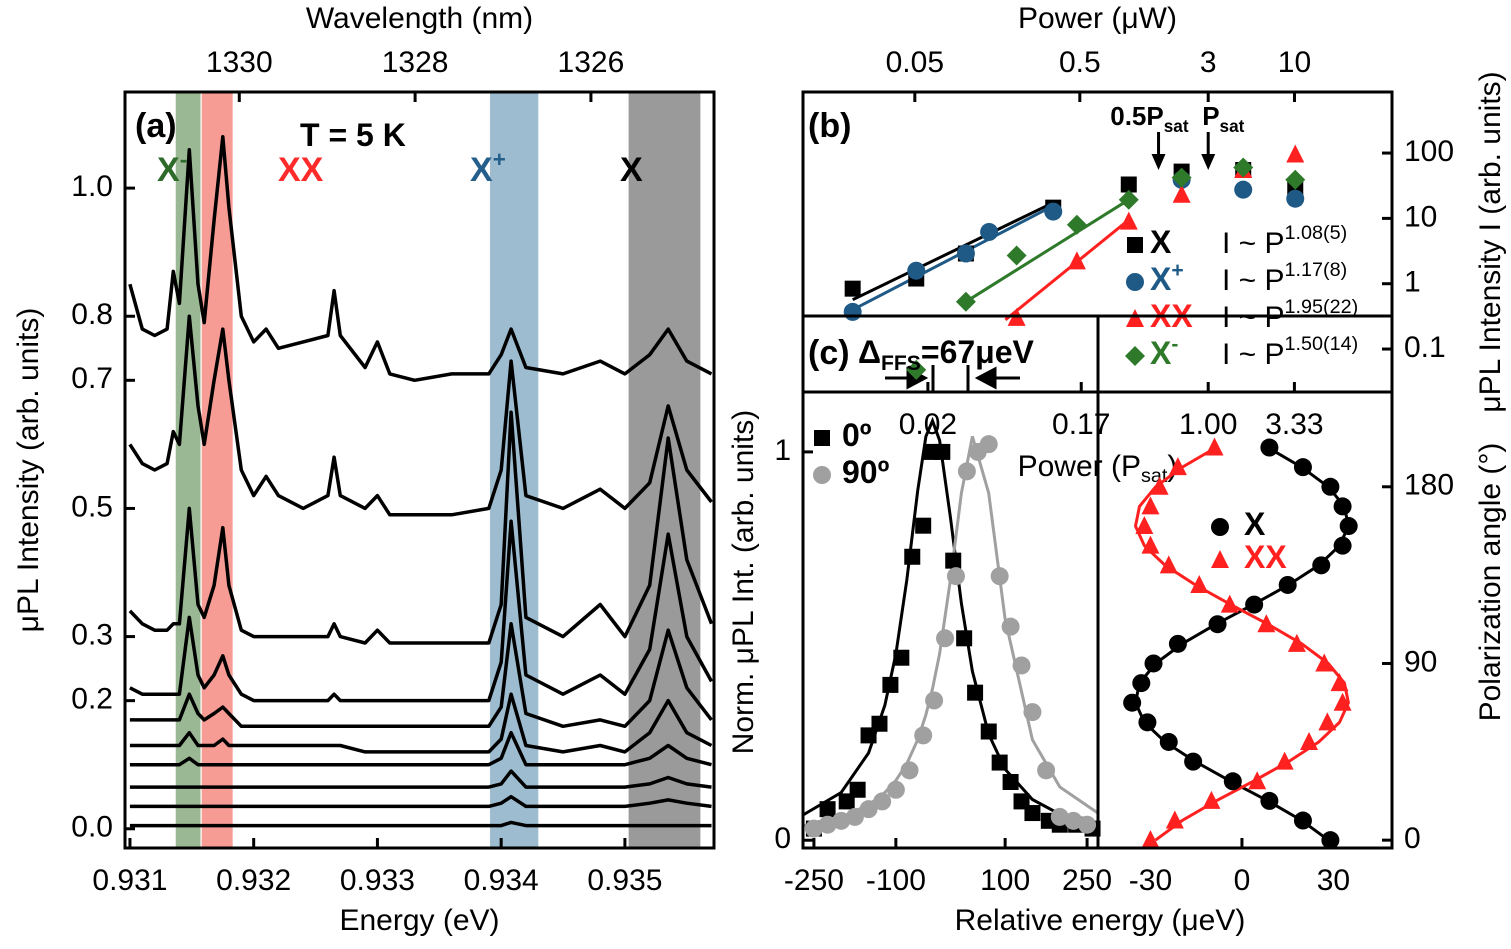 The height and width of the screenshot is (949, 1511). What do you see at coordinates (591, 62) in the screenshot?
I see `x2-tick-label: 1326` at bounding box center [591, 62].